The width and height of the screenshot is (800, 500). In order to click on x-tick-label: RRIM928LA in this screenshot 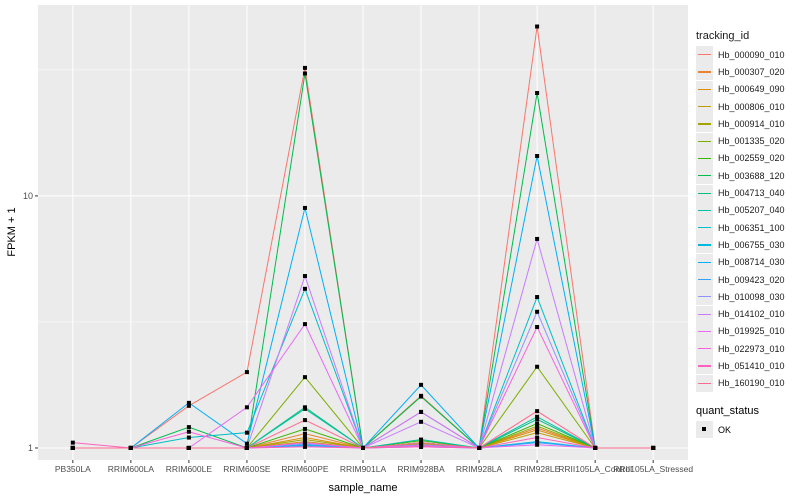, I will do `click(479, 469)`.